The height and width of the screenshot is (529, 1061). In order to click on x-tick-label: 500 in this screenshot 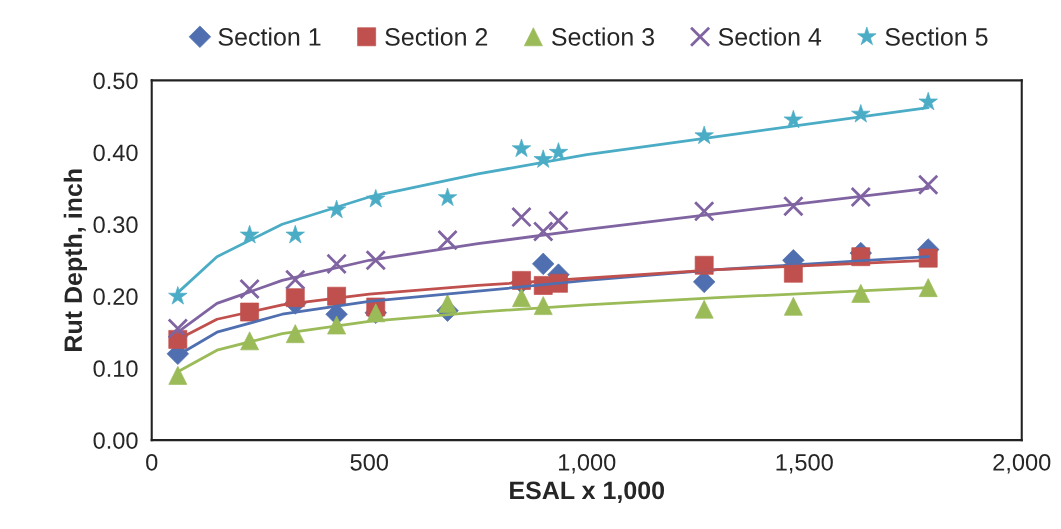, I will do `click(369, 462)`.